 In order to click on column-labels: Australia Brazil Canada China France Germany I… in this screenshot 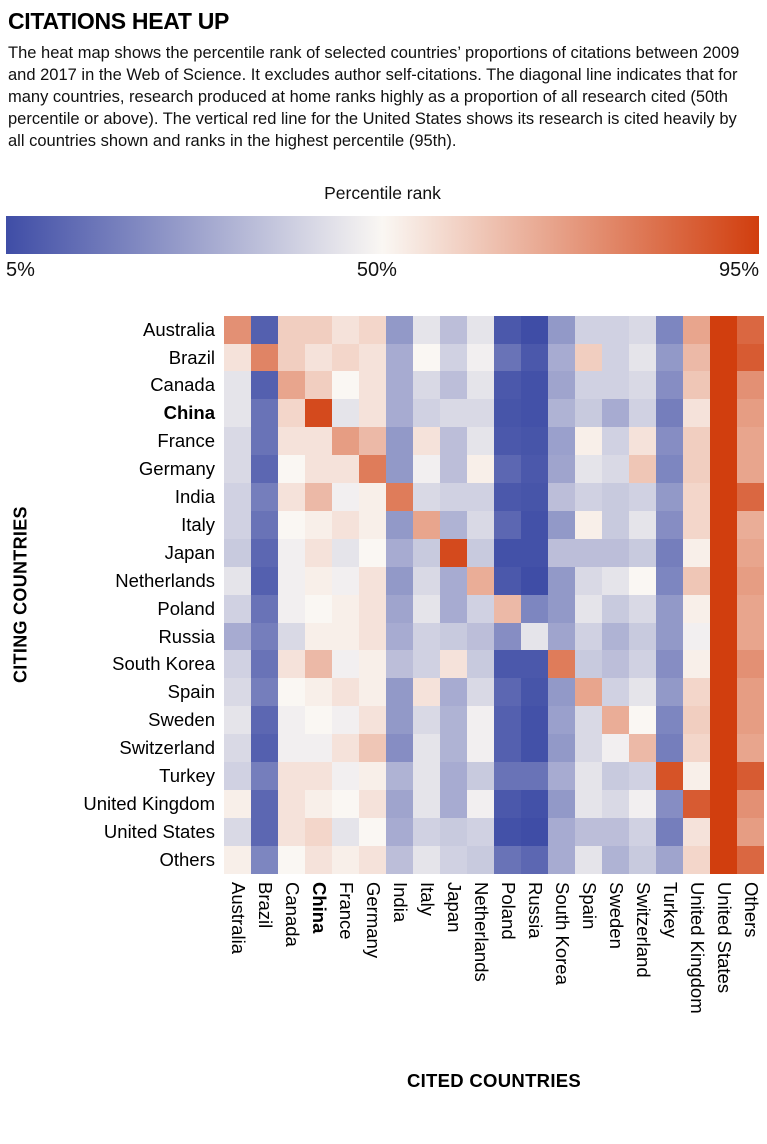, I will do `click(494, 962)`.